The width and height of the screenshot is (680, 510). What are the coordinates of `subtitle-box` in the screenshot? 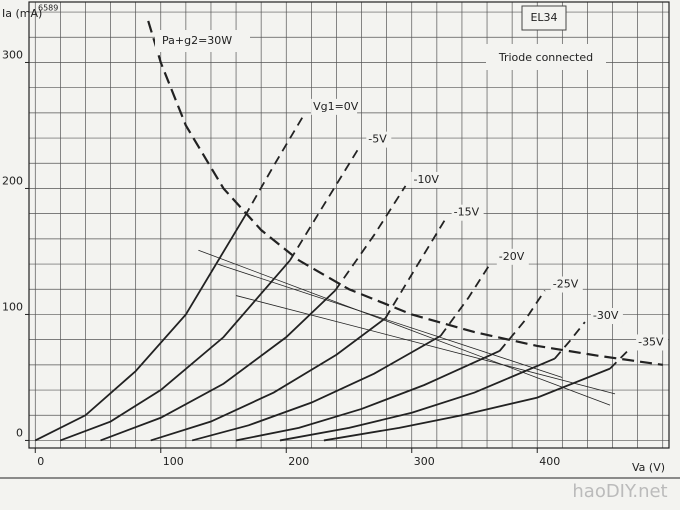 It's located at (546, 57).